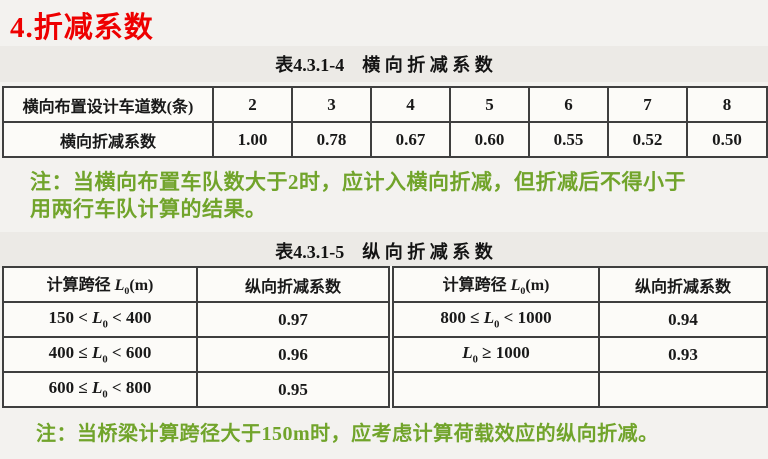 The width and height of the screenshot is (768, 459). I want to click on table1-coef-value: 0.78, so click(331, 139).